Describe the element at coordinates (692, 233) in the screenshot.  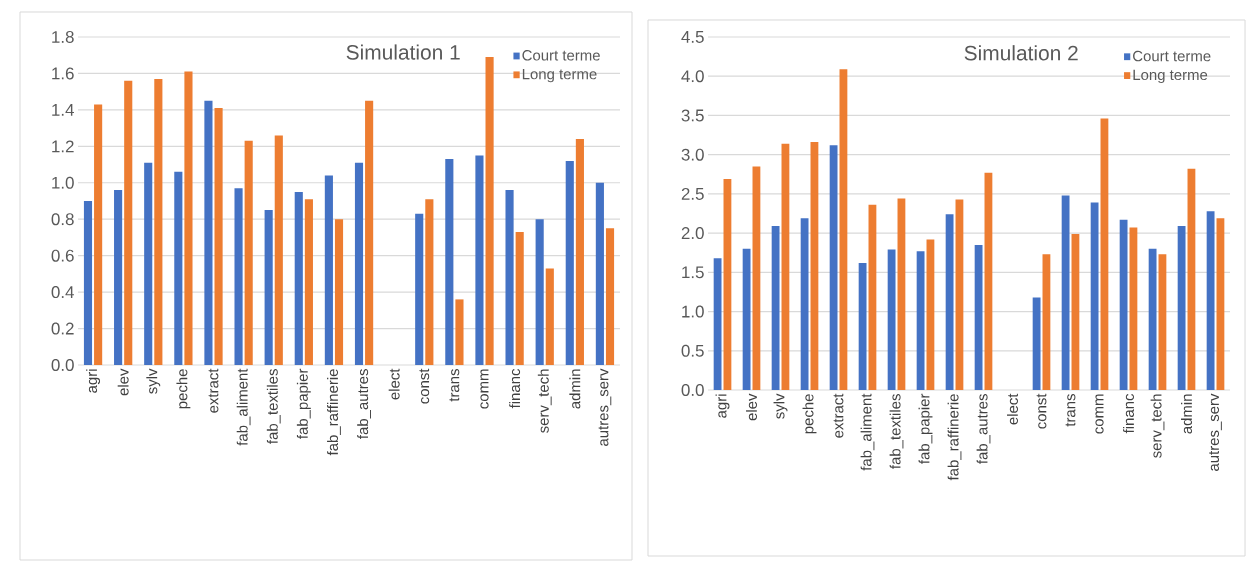
I see `y-tick-label: 2.0` at that location.